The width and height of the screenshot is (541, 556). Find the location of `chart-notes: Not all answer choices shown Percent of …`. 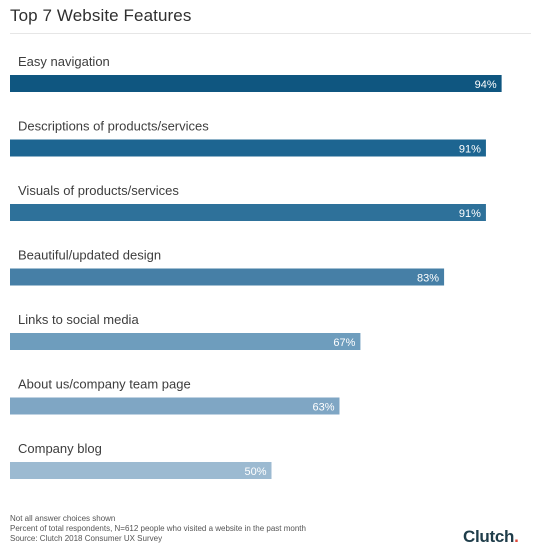

chart-notes: Not all answer choices shown Percent of … is located at coordinates (158, 529).